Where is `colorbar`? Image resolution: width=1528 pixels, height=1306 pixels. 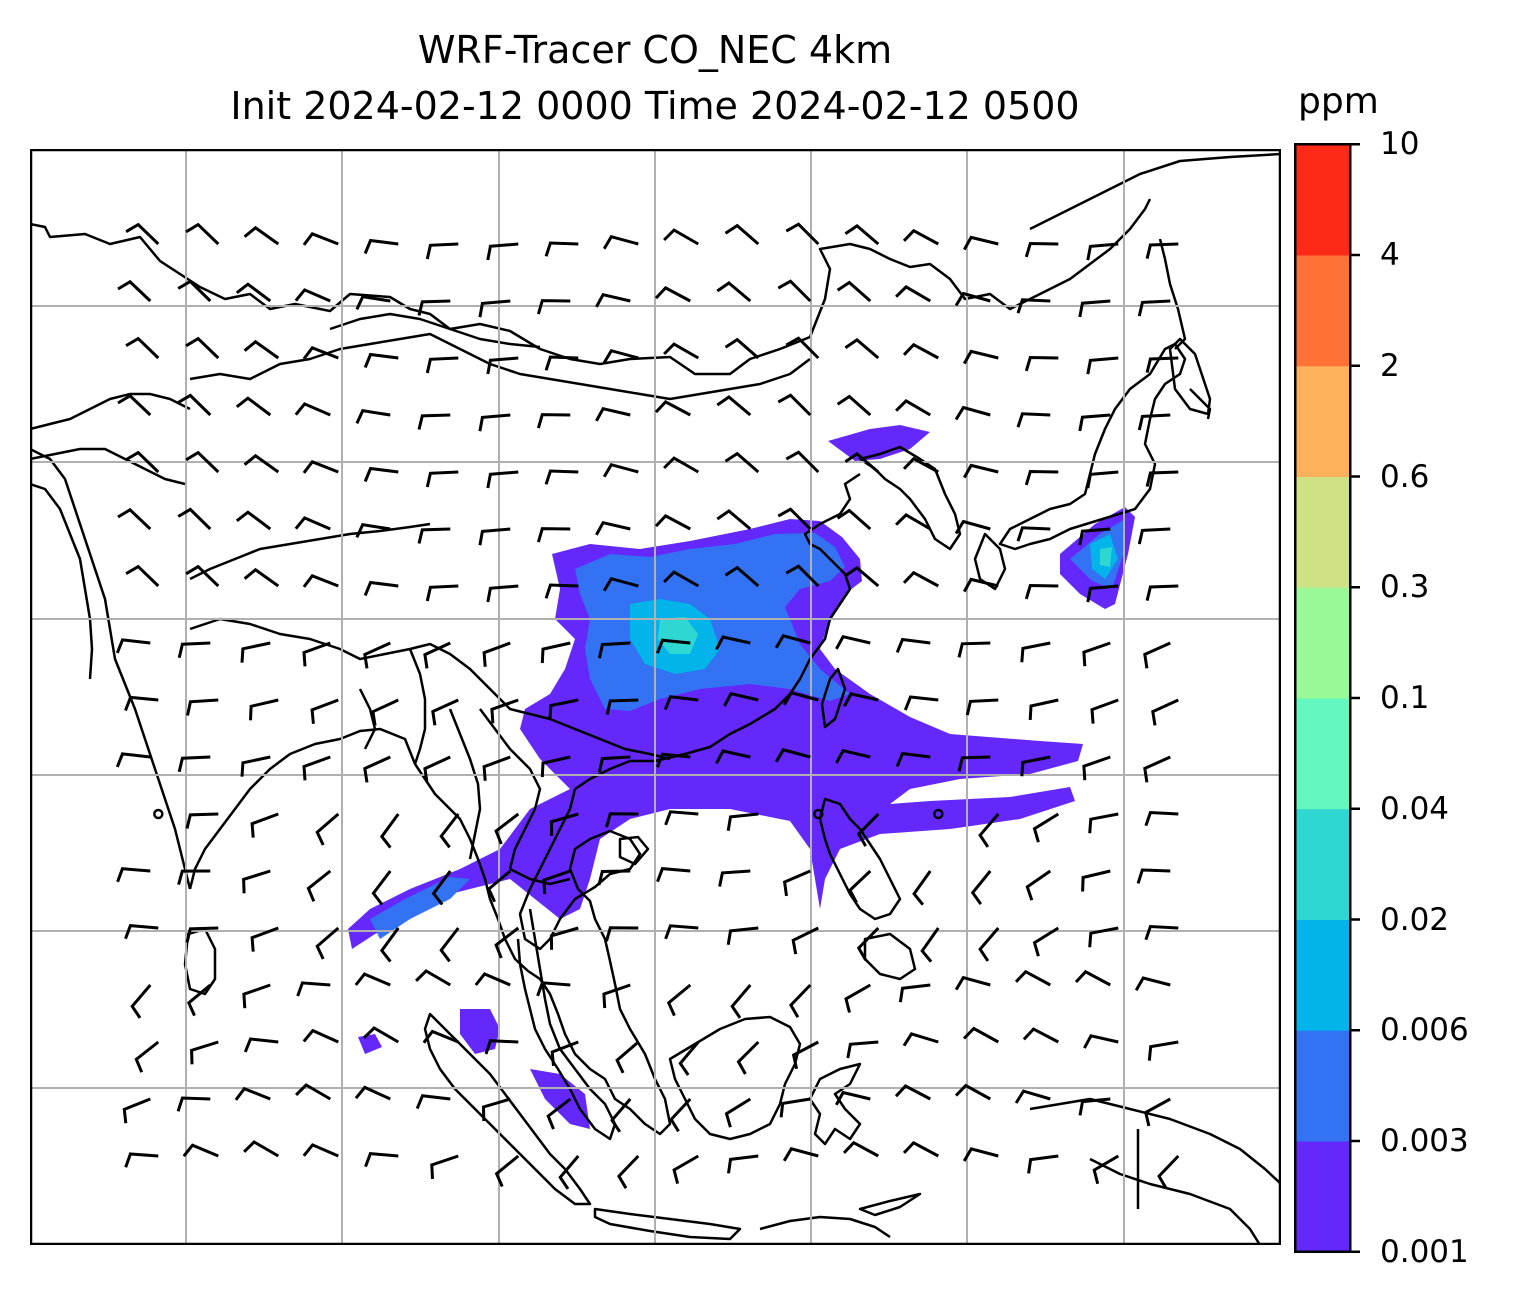
colorbar is located at coordinates (1327, 698).